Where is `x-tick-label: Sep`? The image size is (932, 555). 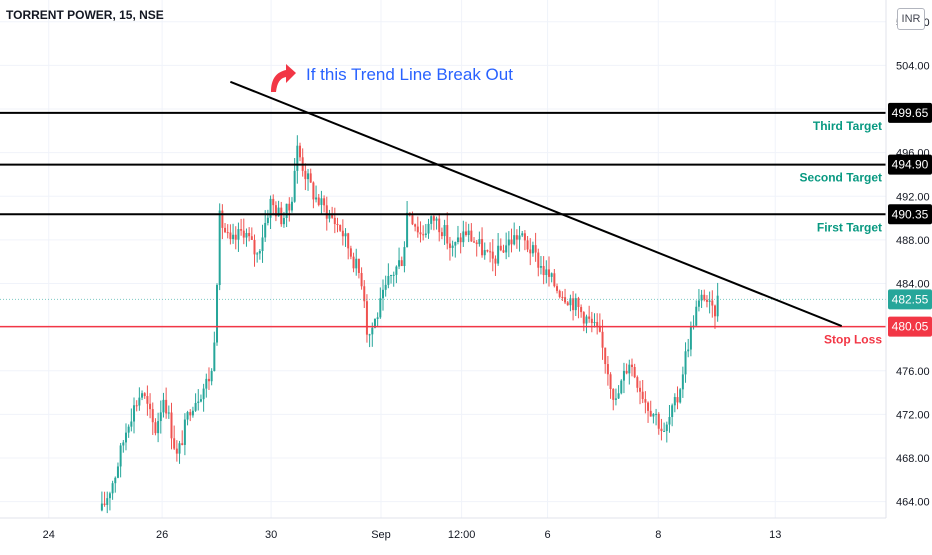
x-tick-label: Sep is located at coordinates (381, 535).